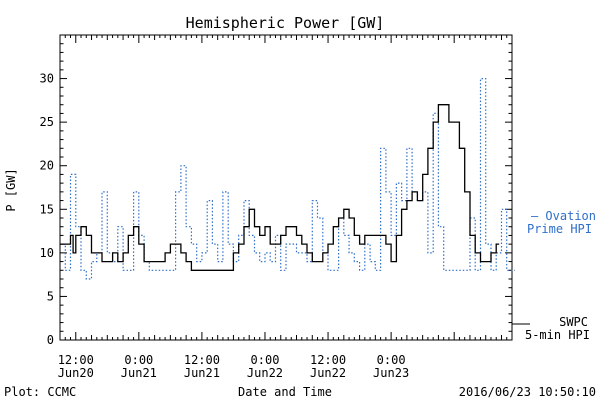  I want to click on legend-swpc: SWPC 5-min HPI, so click(551, 328).